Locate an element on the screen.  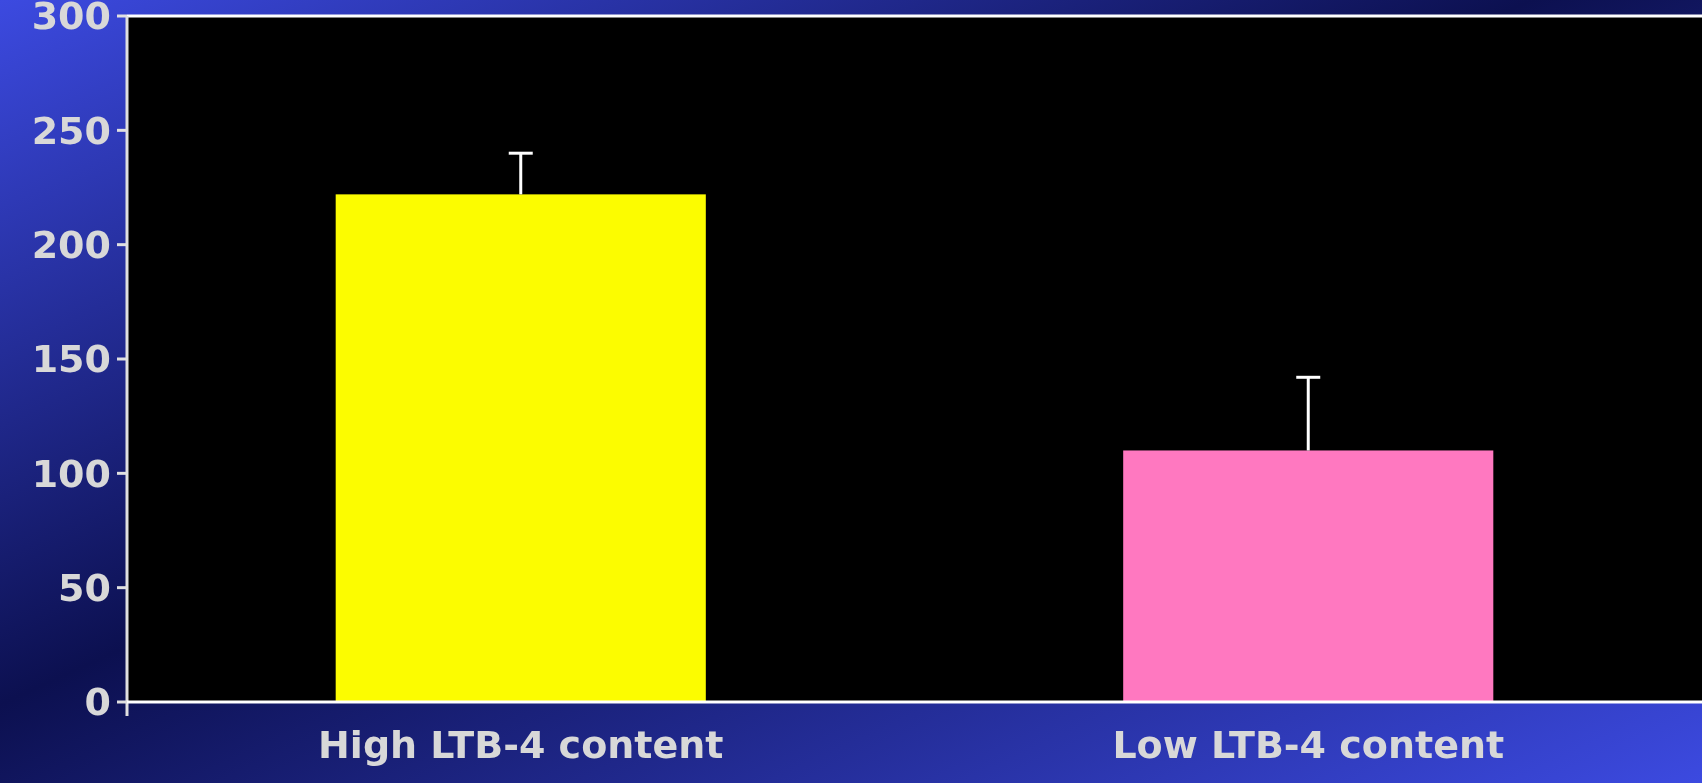
y-tick-label: 0 is located at coordinates (97, 702).